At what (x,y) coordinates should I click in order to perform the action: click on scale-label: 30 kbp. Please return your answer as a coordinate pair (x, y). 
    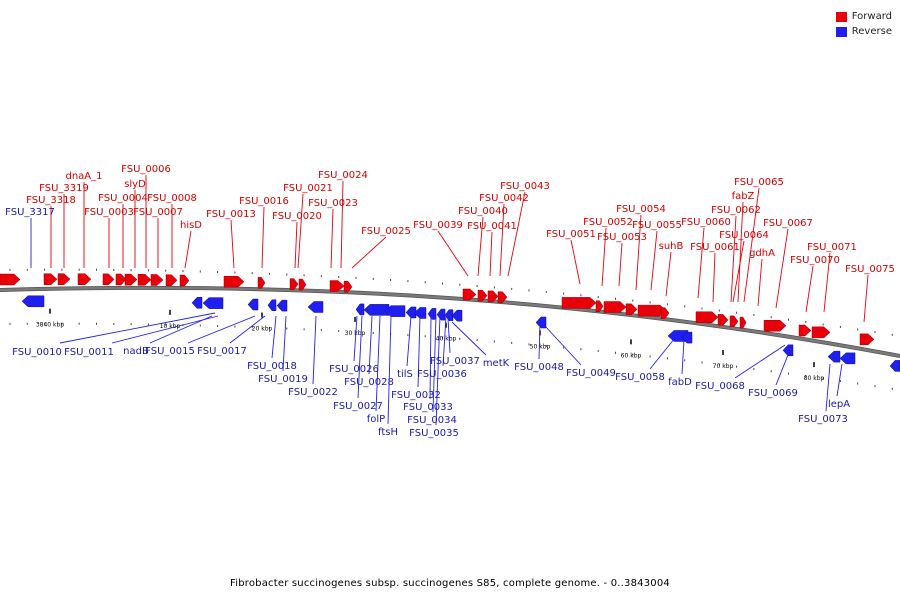
    Looking at the image, I should click on (355, 333).